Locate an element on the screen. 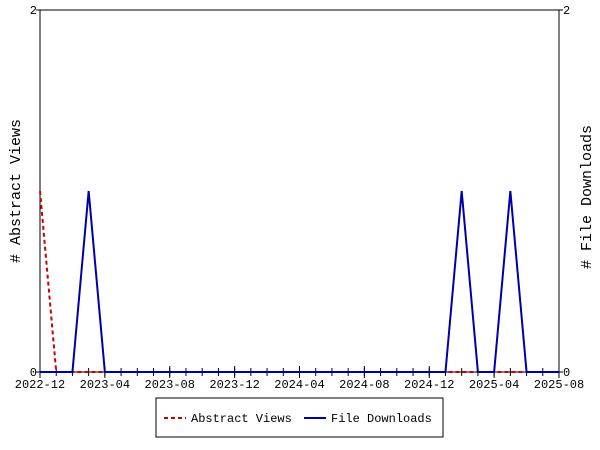 The image size is (600, 450). x-tick-label: 2022-12 is located at coordinates (40, 385).